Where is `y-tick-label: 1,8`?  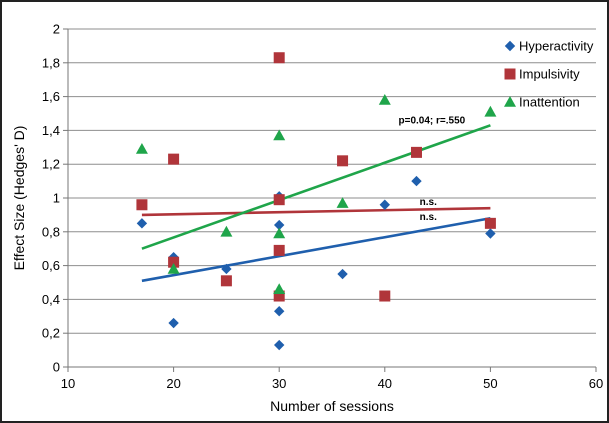 y-tick-label: 1,8 is located at coordinates (51, 62).